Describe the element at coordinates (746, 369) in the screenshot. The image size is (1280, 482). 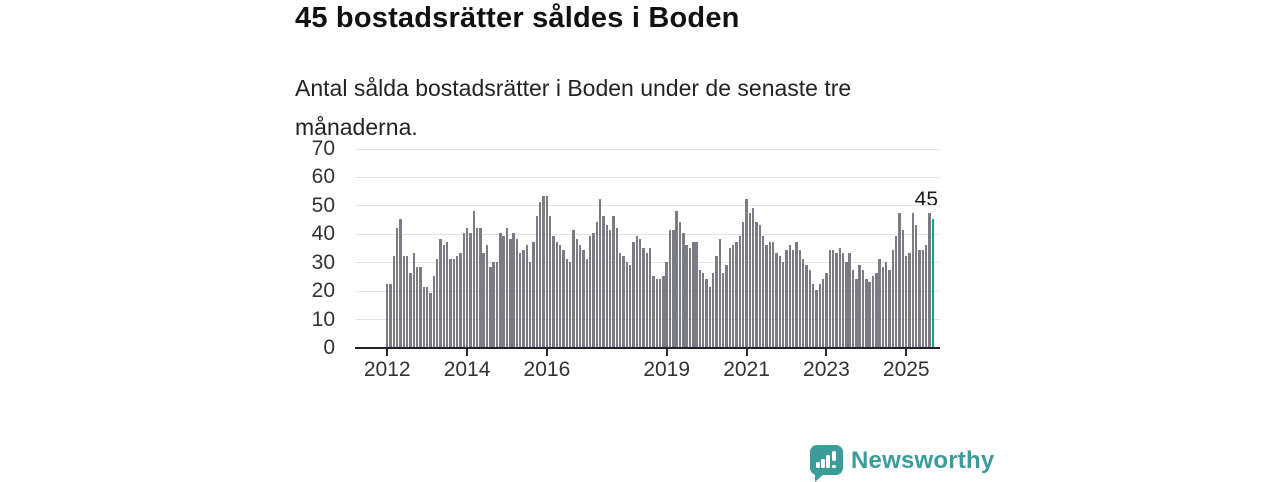
I see `x-tick-label: 2021` at that location.